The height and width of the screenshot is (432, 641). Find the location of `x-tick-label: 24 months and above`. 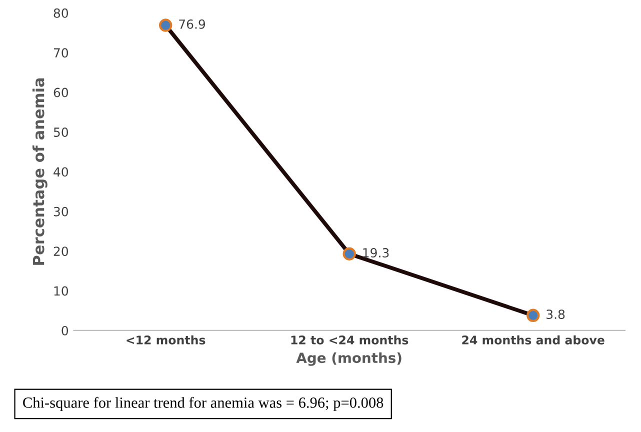

x-tick-label: 24 months and above is located at coordinates (533, 339).